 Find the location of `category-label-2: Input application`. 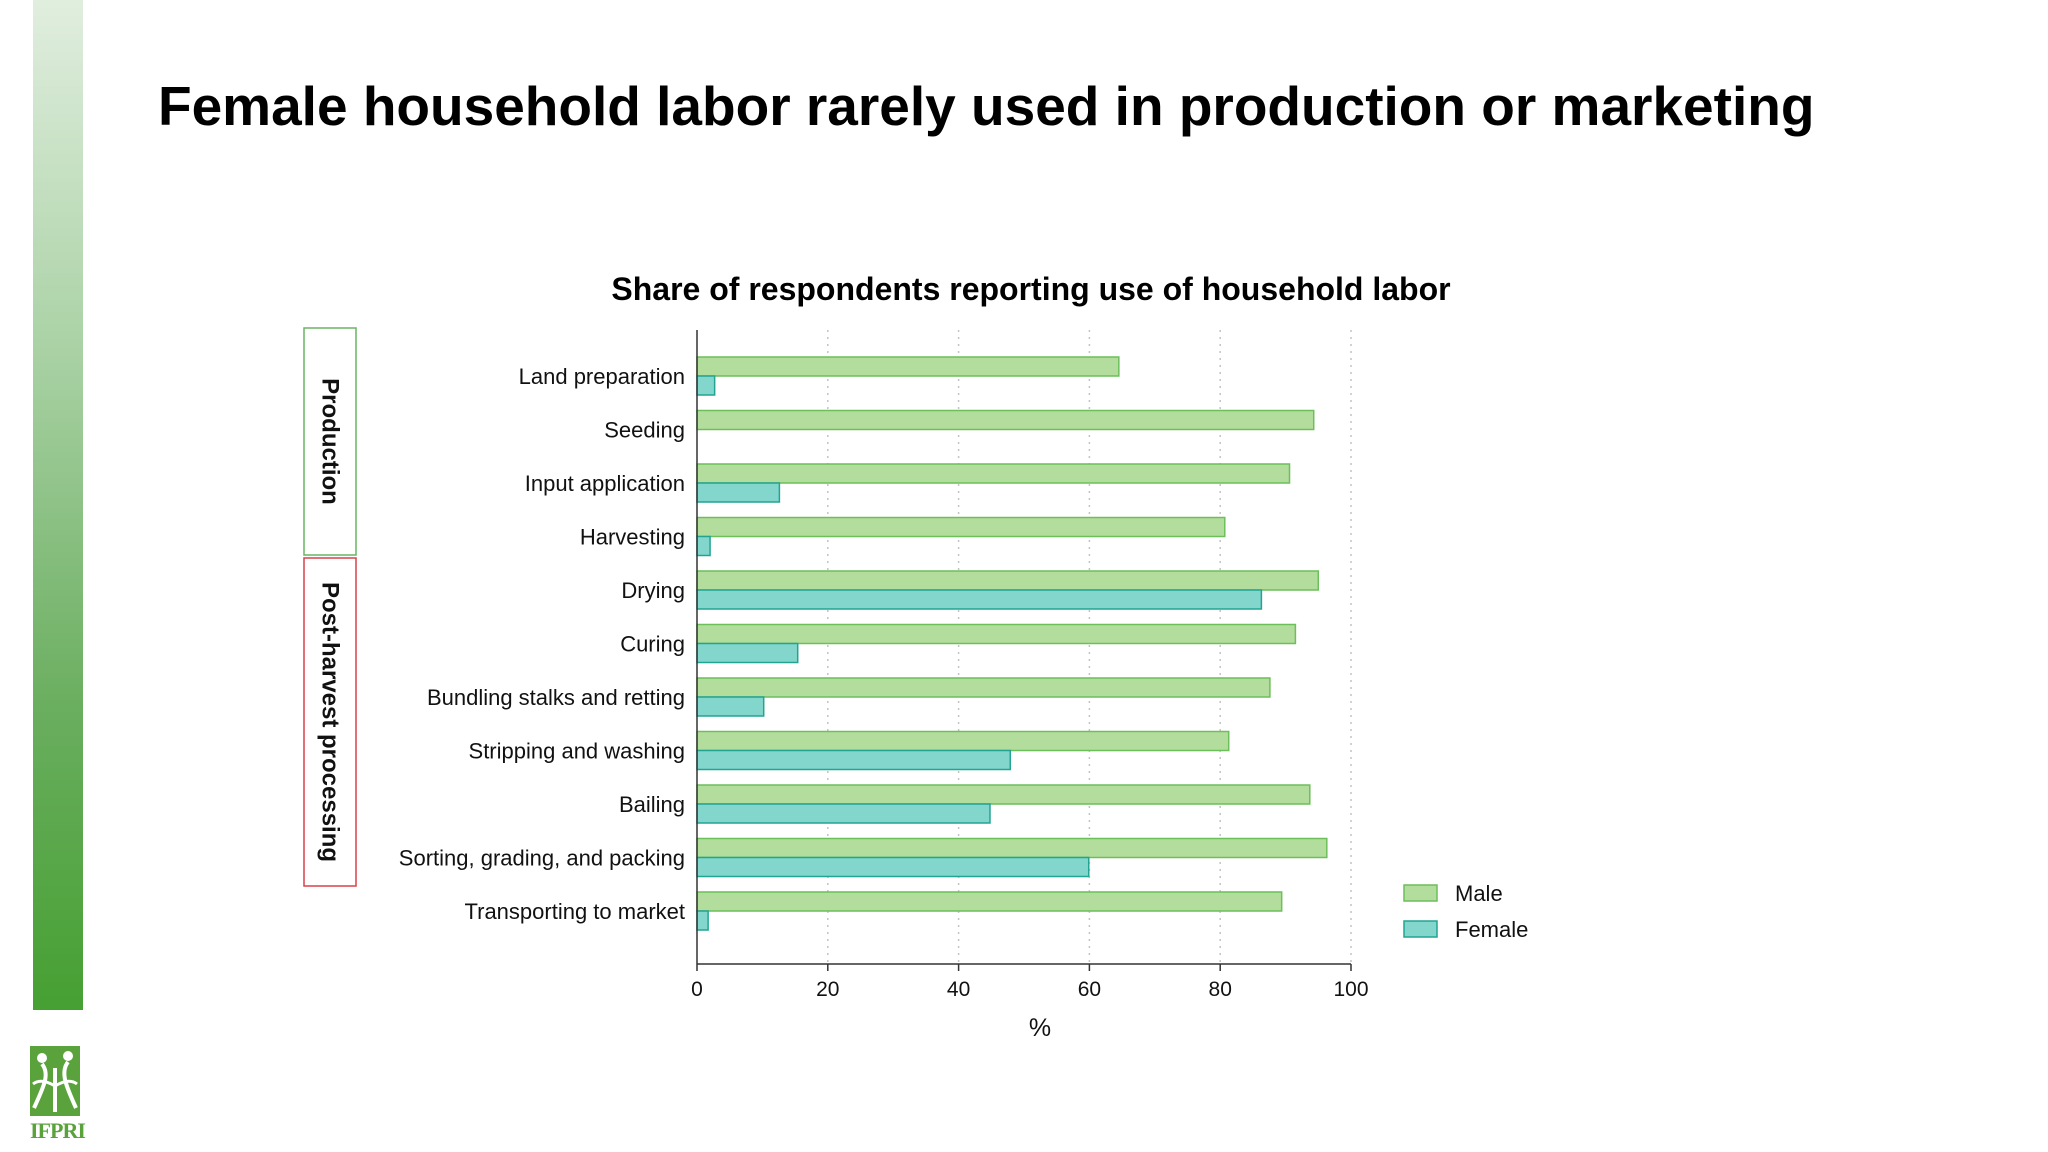

category-label-2: Input application is located at coordinates (605, 483).